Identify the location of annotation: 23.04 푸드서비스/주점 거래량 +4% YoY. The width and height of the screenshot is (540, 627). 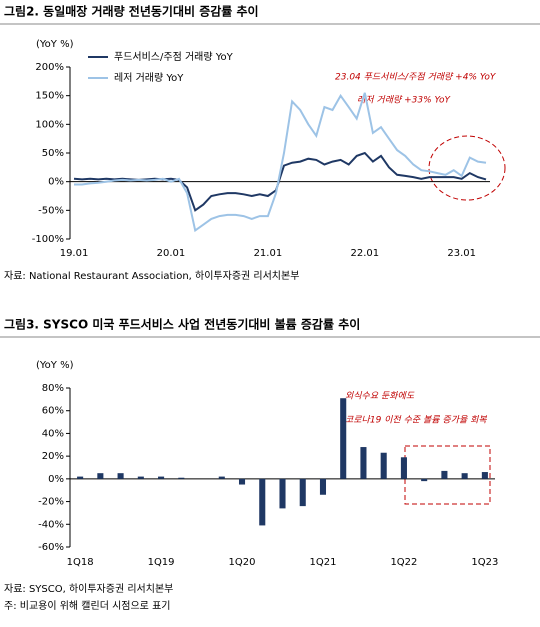
(416, 77).